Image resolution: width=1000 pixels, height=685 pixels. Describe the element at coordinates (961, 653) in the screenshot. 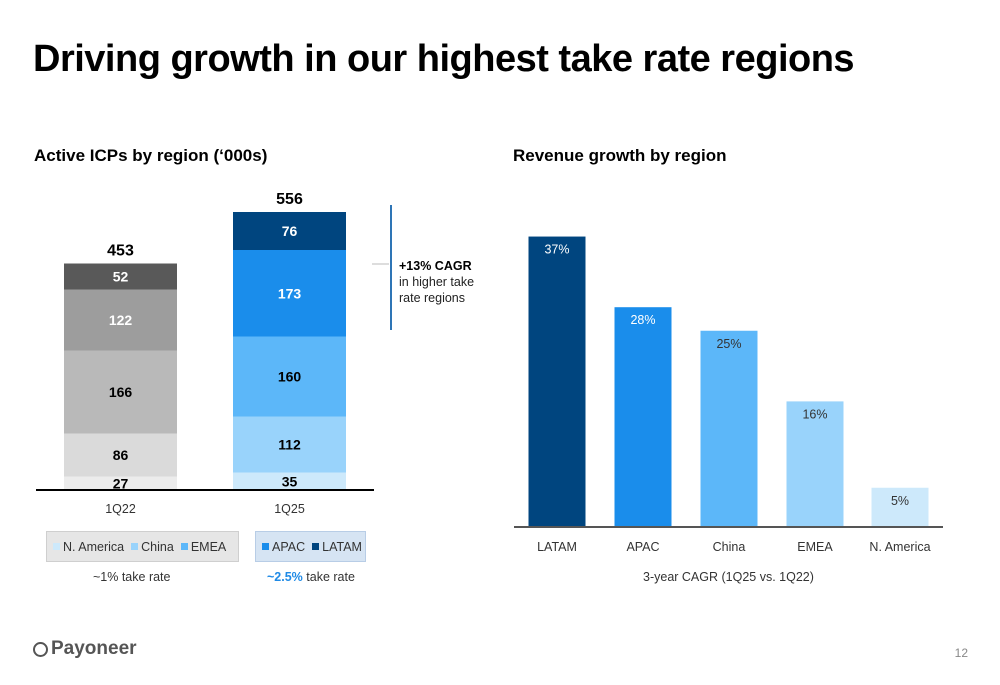

I see `page-number: 12` at that location.